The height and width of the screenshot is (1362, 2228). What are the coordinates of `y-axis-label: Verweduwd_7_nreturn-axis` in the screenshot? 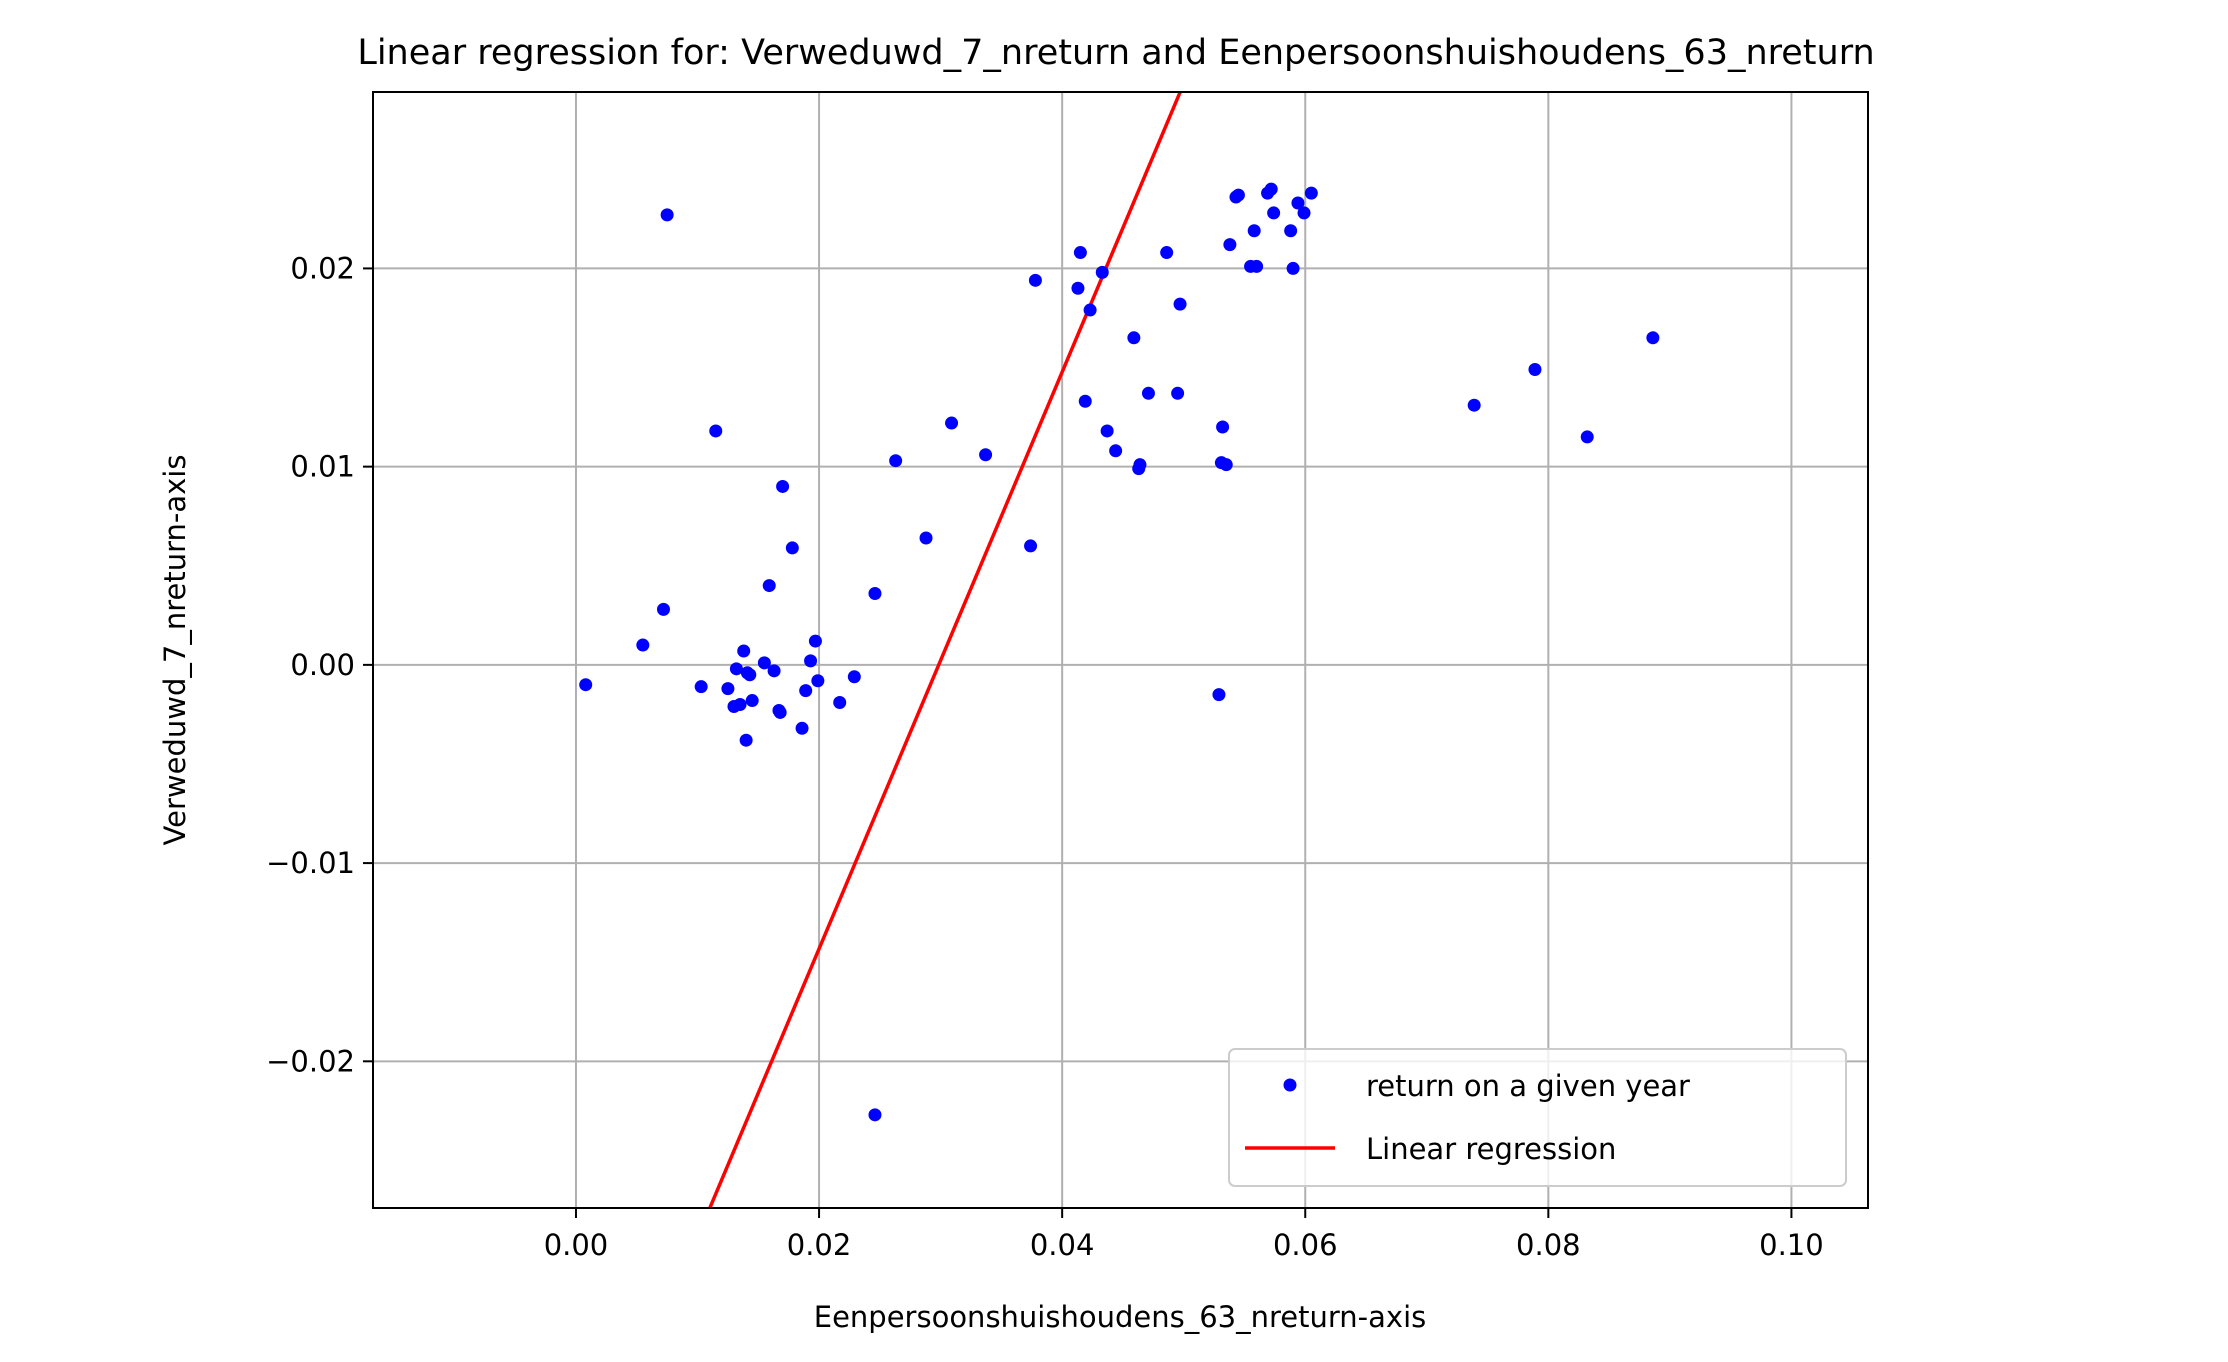 It's located at (175, 650).